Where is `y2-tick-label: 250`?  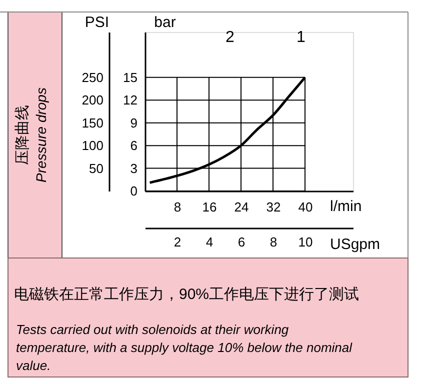
y2-tick-label: 250 is located at coordinates (93, 77).